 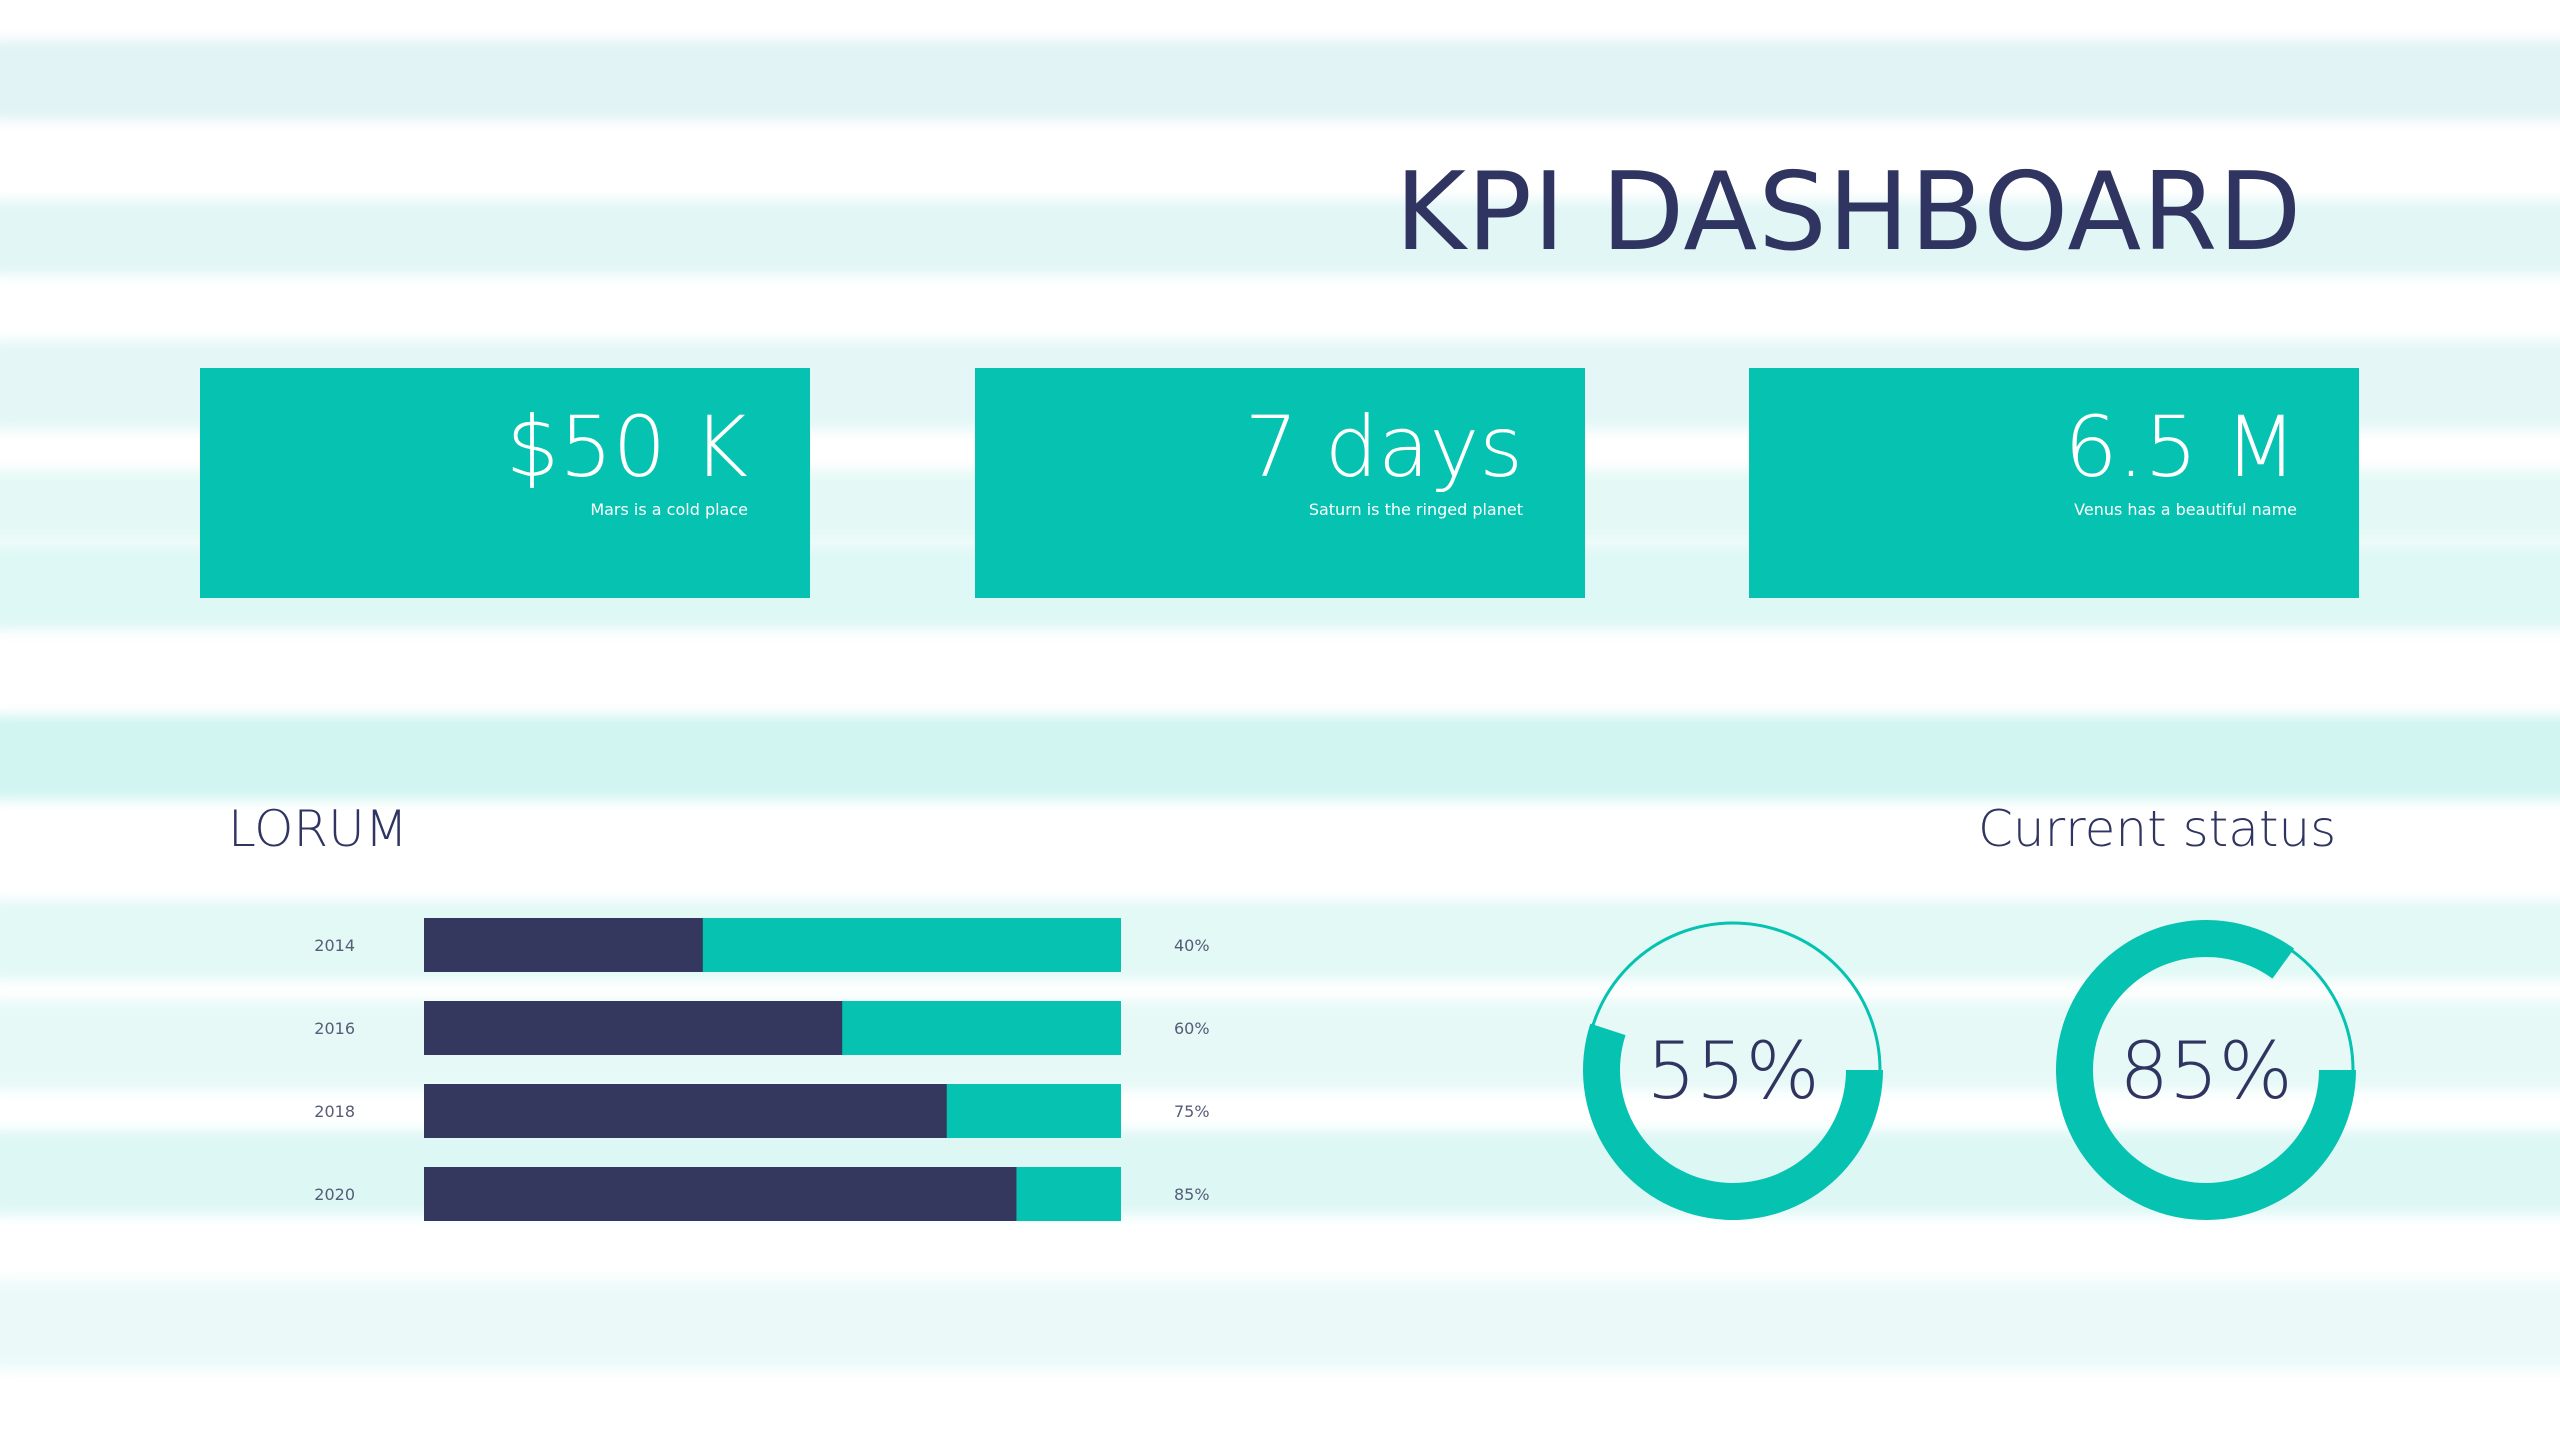 I want to click on data-label: 85%, so click(x=1192, y=1194).